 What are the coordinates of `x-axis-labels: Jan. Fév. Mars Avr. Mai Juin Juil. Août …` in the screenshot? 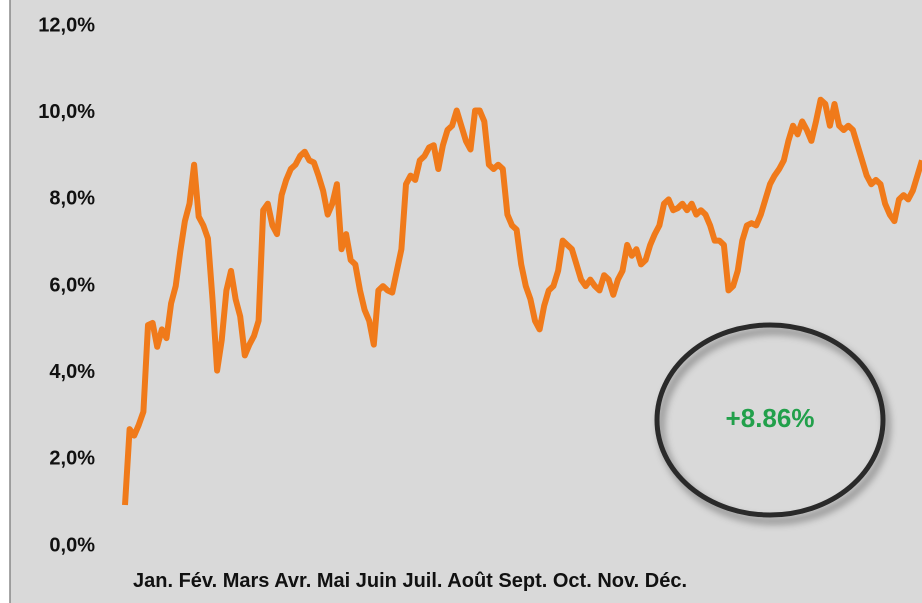 It's located at (410, 581).